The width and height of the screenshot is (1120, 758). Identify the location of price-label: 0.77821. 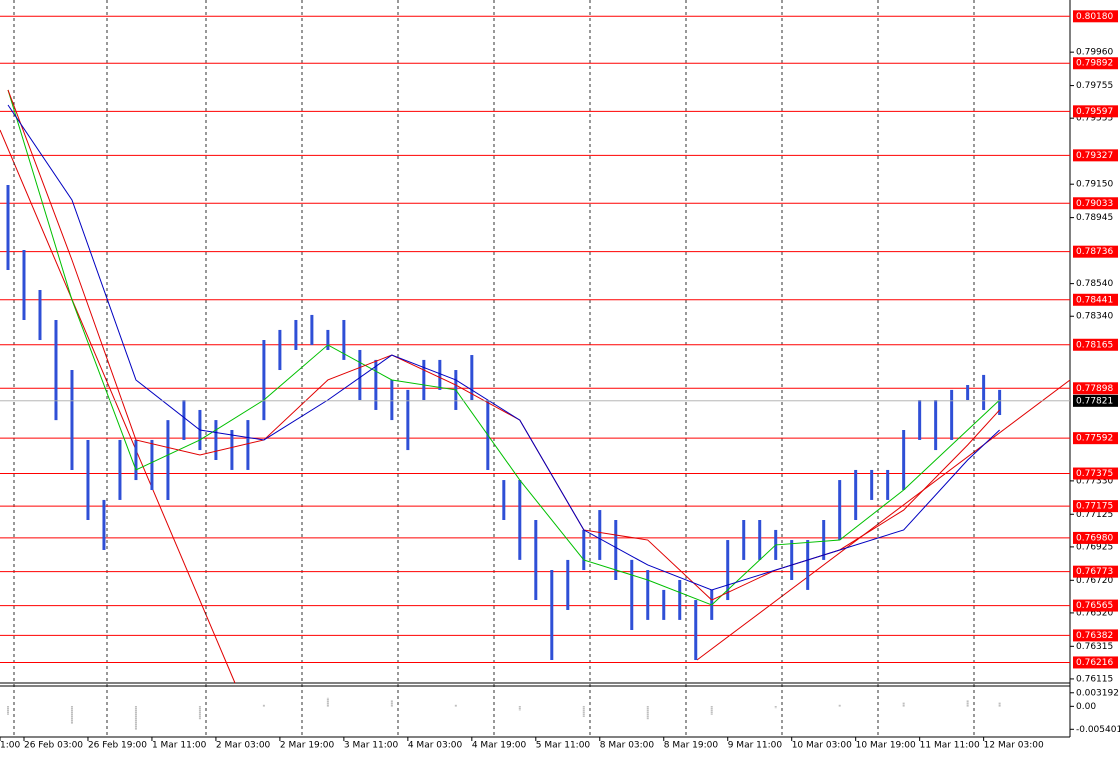
(1094, 401).